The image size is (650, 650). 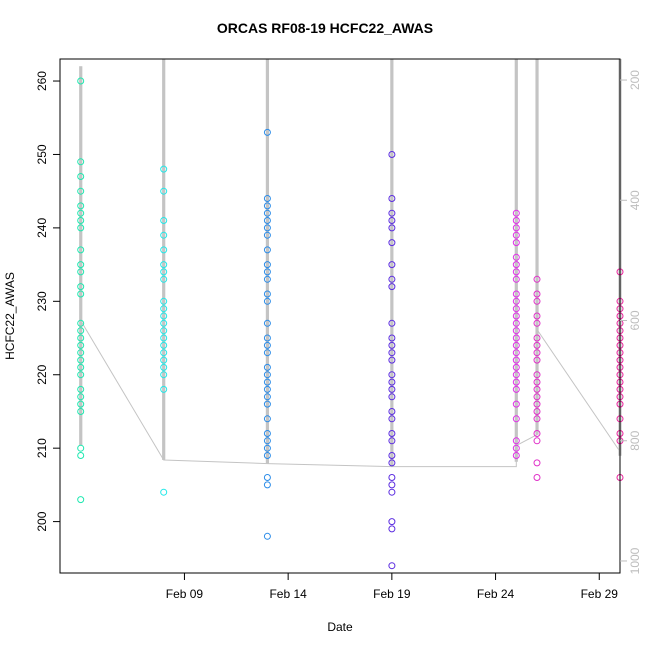 What do you see at coordinates (42, 448) in the screenshot?
I see `y-tick-label-1: 210` at bounding box center [42, 448].